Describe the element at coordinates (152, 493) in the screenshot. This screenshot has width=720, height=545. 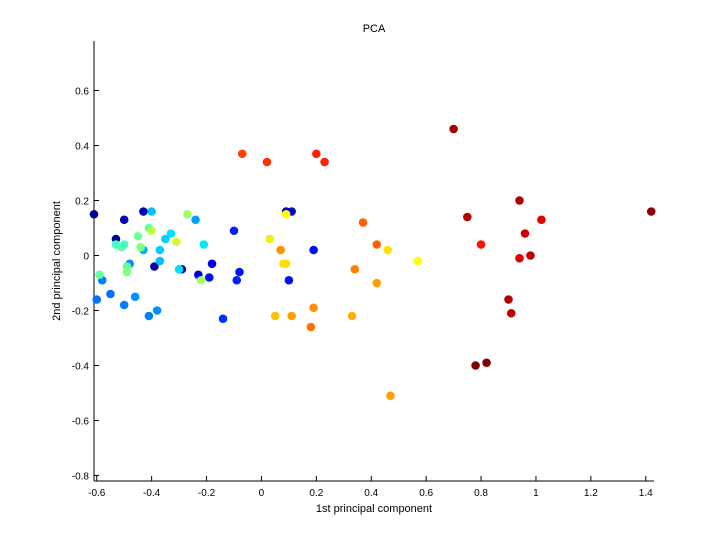
I see `x-tick-label: -0.4` at that location.